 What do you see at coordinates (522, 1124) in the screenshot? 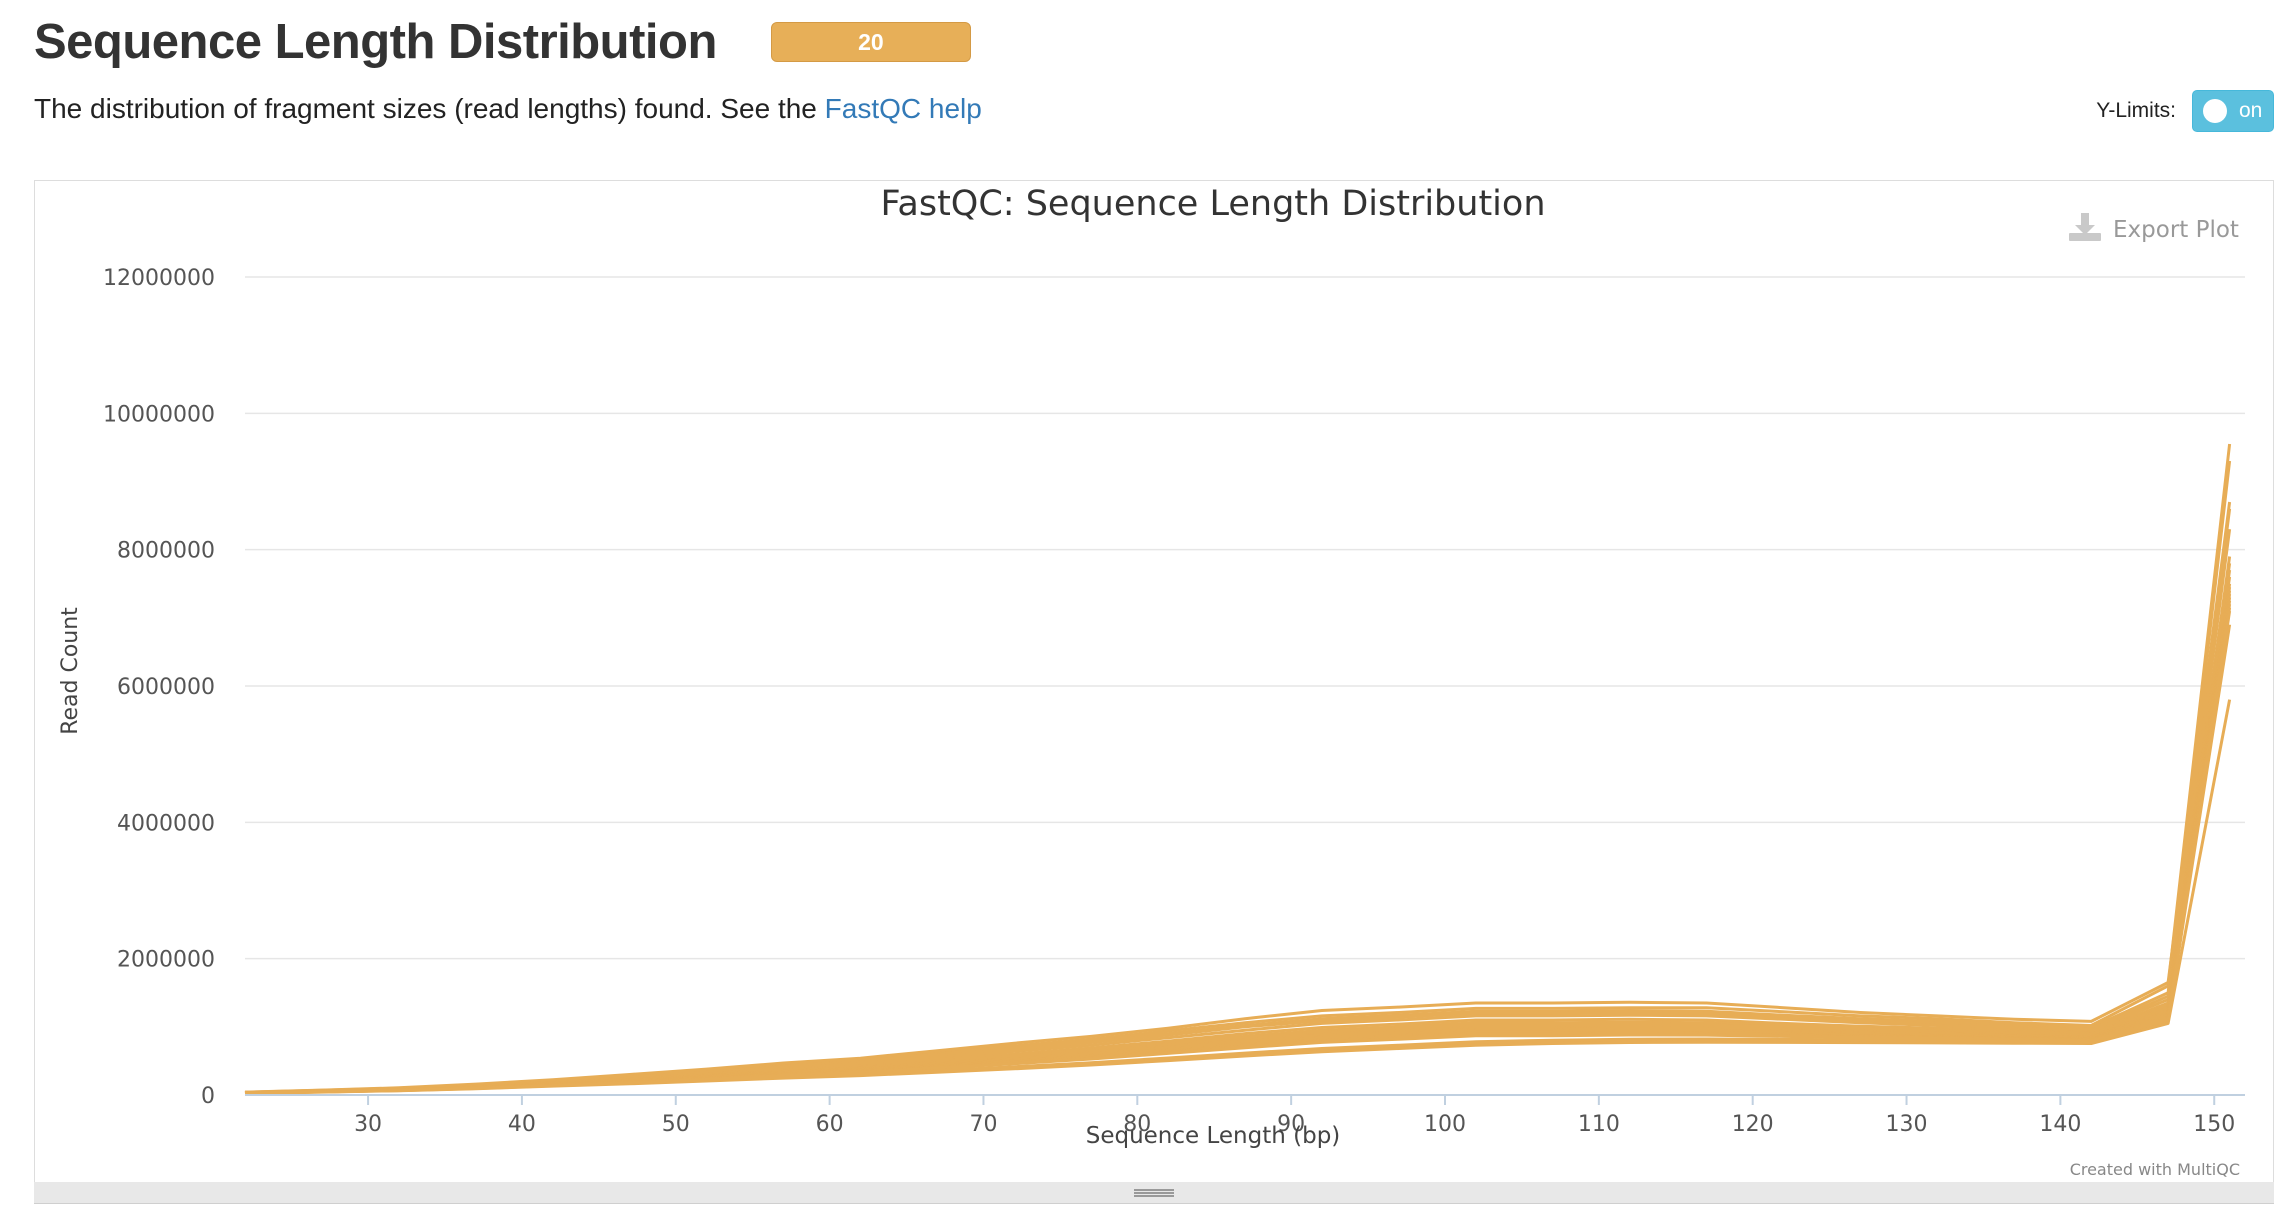
I see `x-tick-label: 40` at bounding box center [522, 1124].